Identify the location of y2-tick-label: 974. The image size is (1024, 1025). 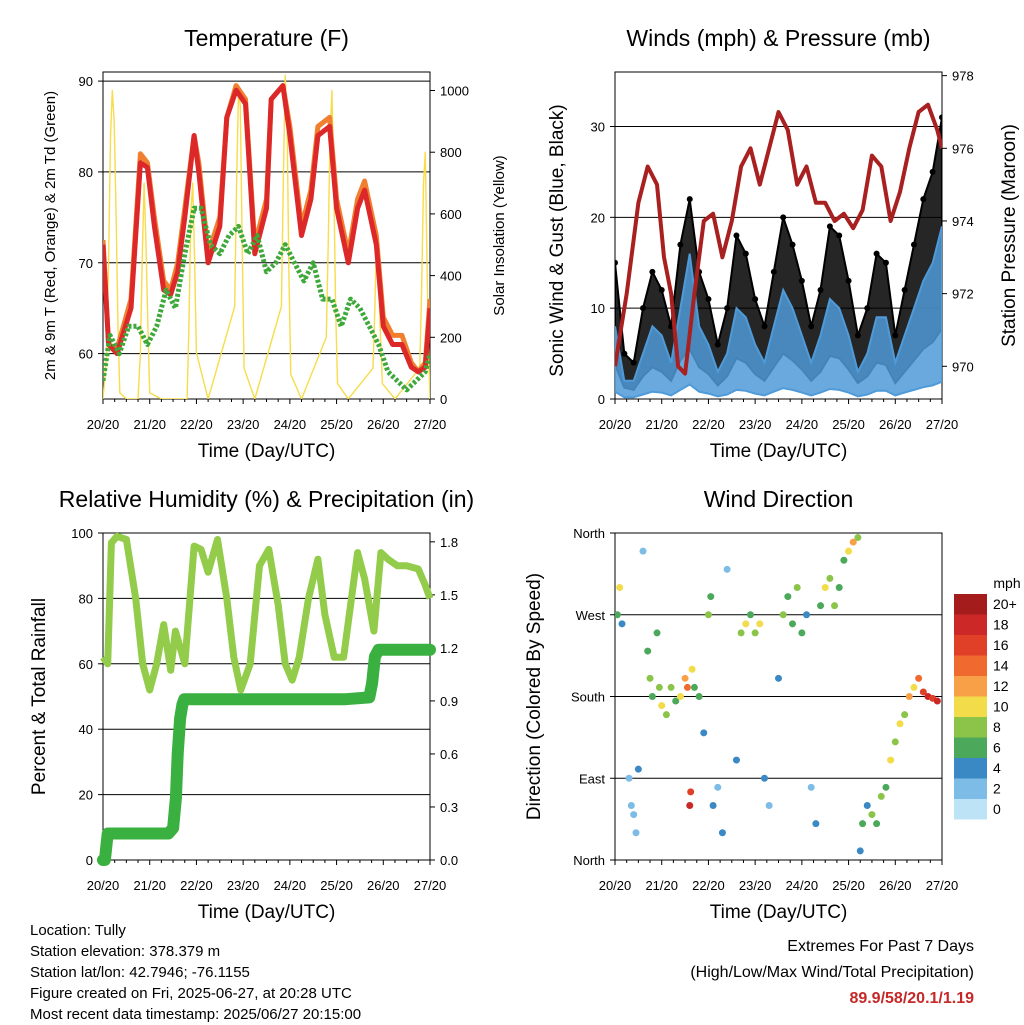
(963, 221).